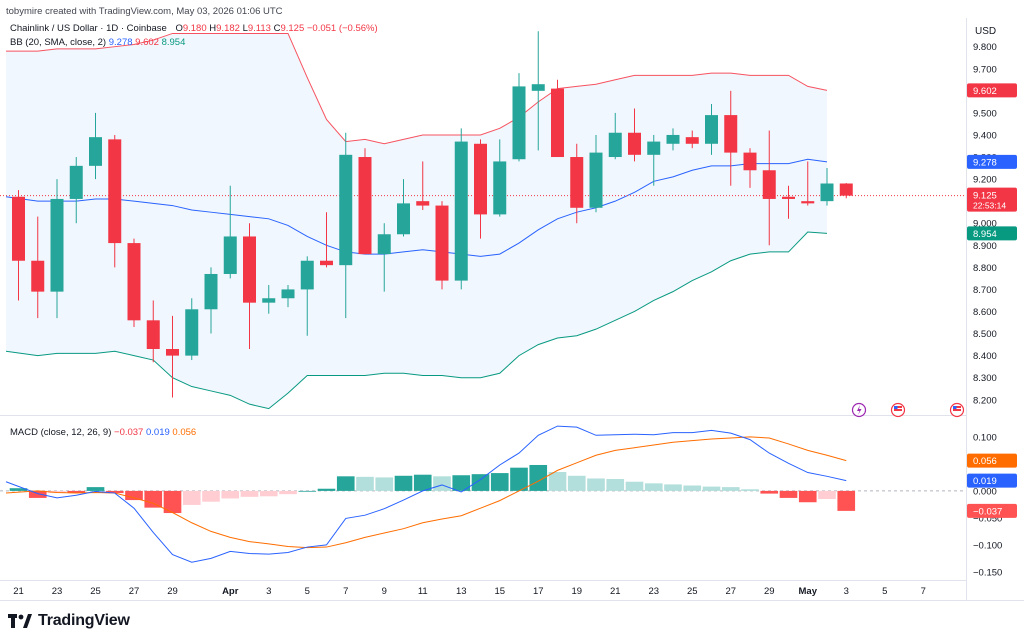 Image resolution: width=1024 pixels, height=643 pixels. What do you see at coordinates (985, 491) in the screenshot?
I see `macd-tick-label: 0.000` at bounding box center [985, 491].